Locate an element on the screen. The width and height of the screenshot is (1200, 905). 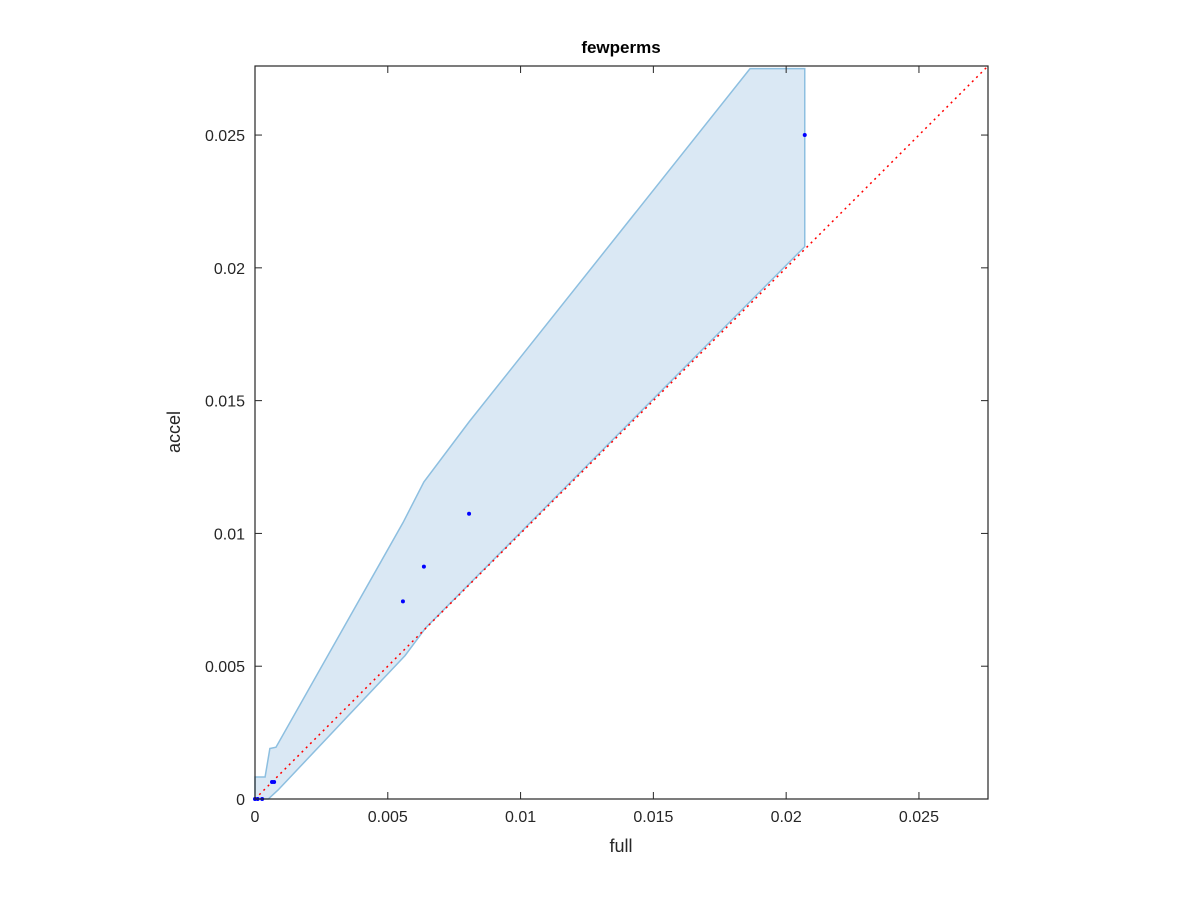
x-tick-label: 0.02 is located at coordinates (786, 817).